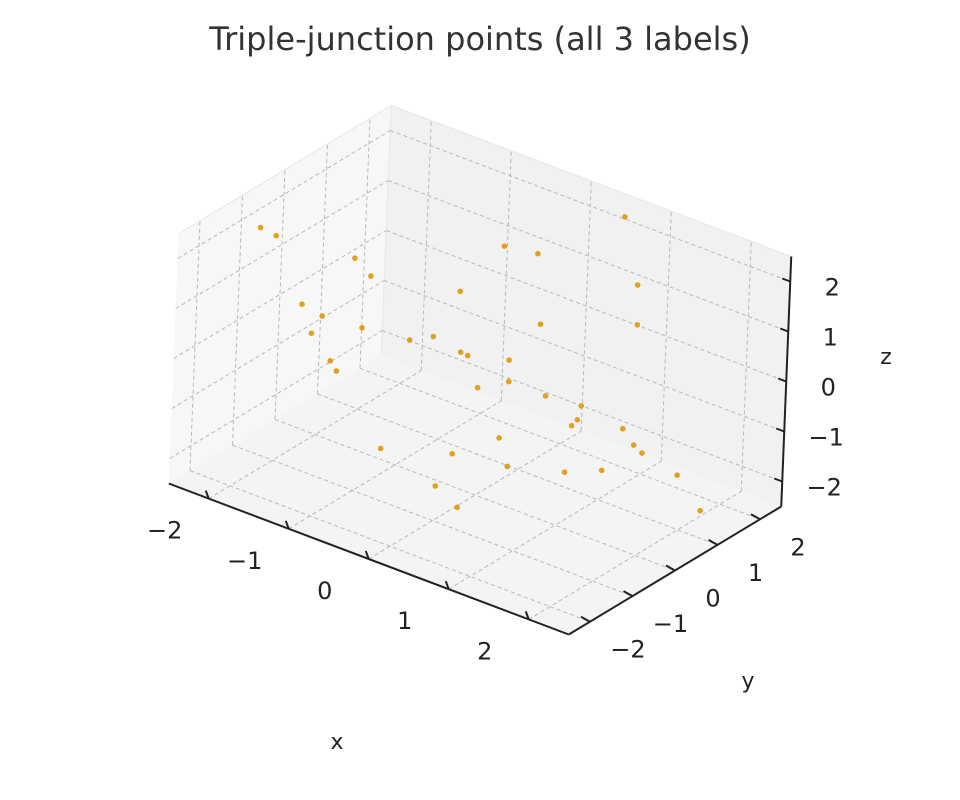 This screenshot has height=800, width=960. I want to click on z-tick-label: −1, so click(826, 438).